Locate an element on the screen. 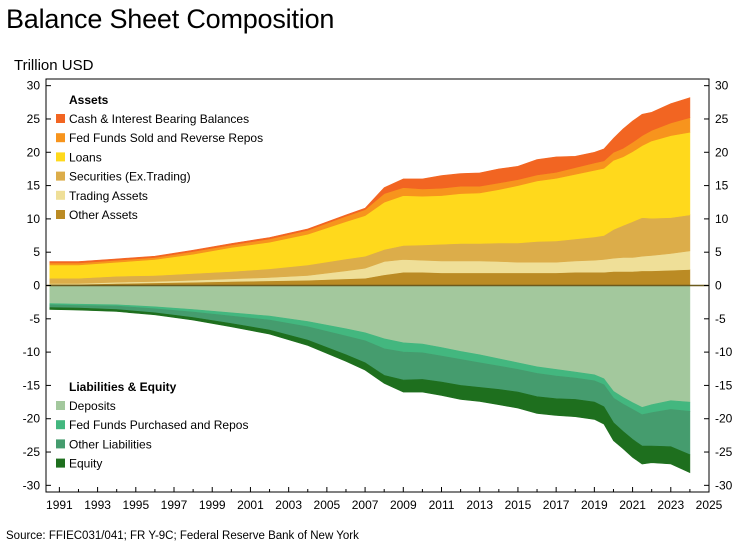  y-tick-label-right: -20 is located at coordinates (724, 419).